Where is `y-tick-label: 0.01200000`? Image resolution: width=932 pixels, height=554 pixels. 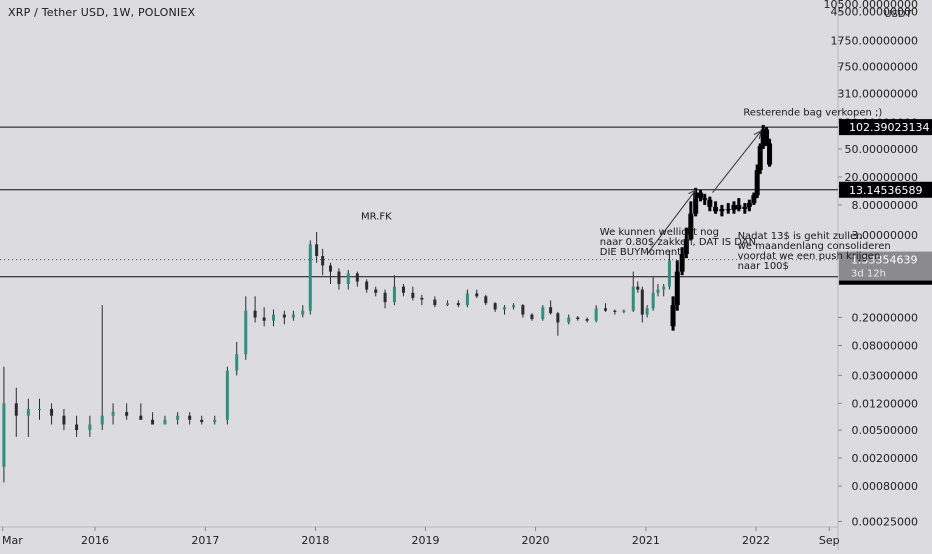 y-tick-label: 0.01200000 is located at coordinates (885, 403).